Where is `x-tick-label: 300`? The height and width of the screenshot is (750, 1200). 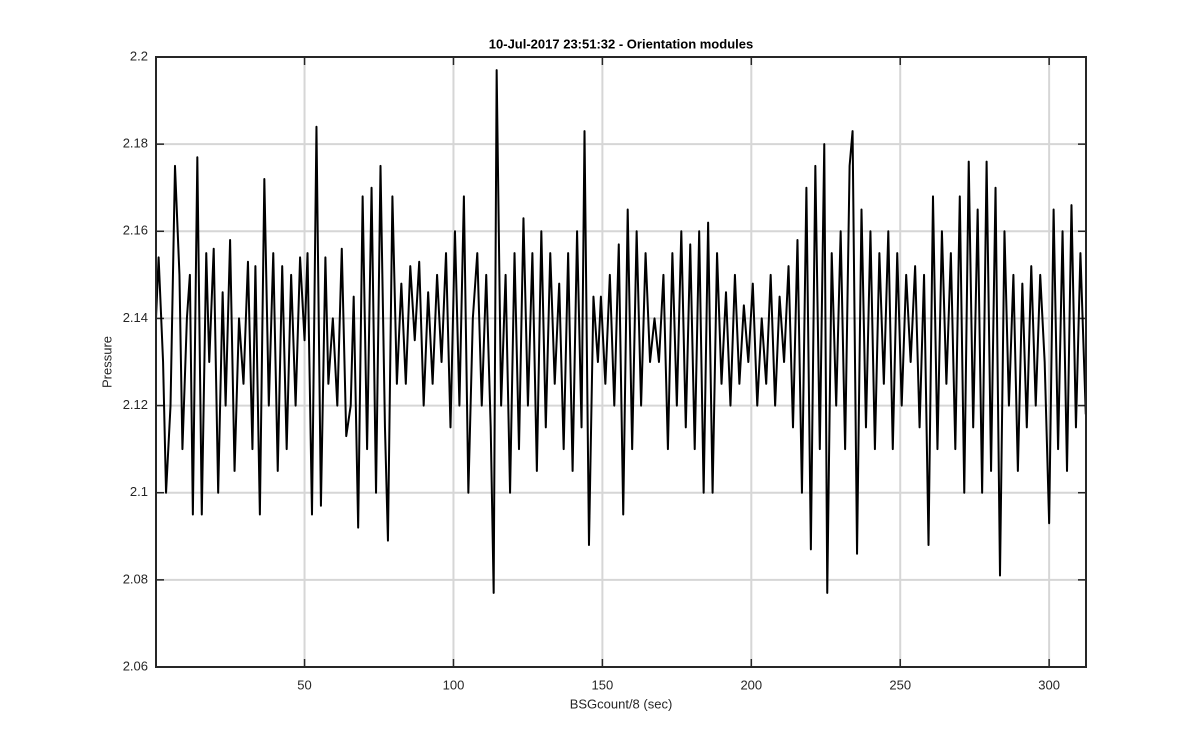 x-tick-label: 300 is located at coordinates (1049, 684).